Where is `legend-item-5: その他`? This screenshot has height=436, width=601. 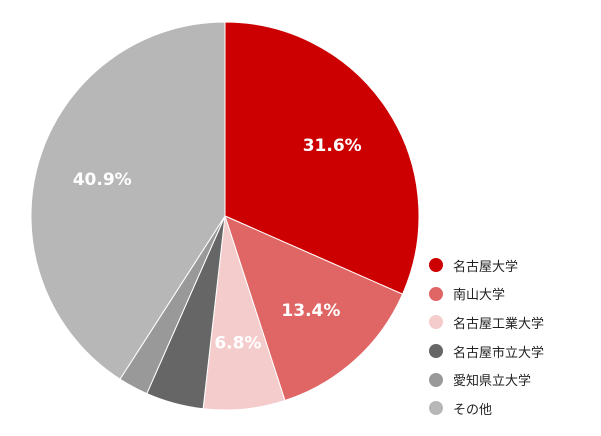 legend-item-5: その他 is located at coordinates (486, 408).